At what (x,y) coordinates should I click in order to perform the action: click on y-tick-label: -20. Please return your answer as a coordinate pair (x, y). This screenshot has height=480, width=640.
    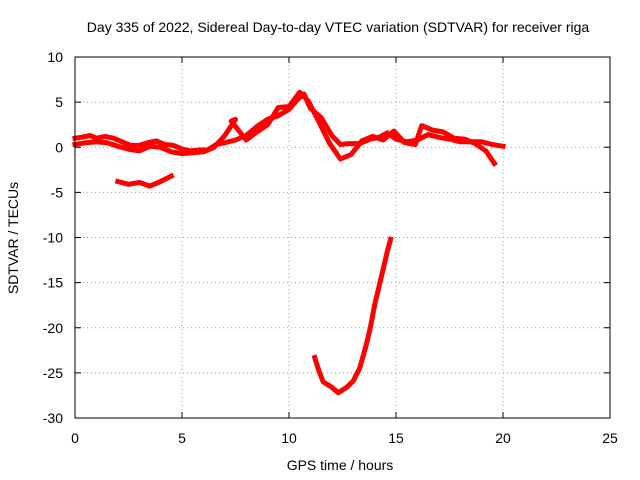
    Looking at the image, I should click on (53, 328).